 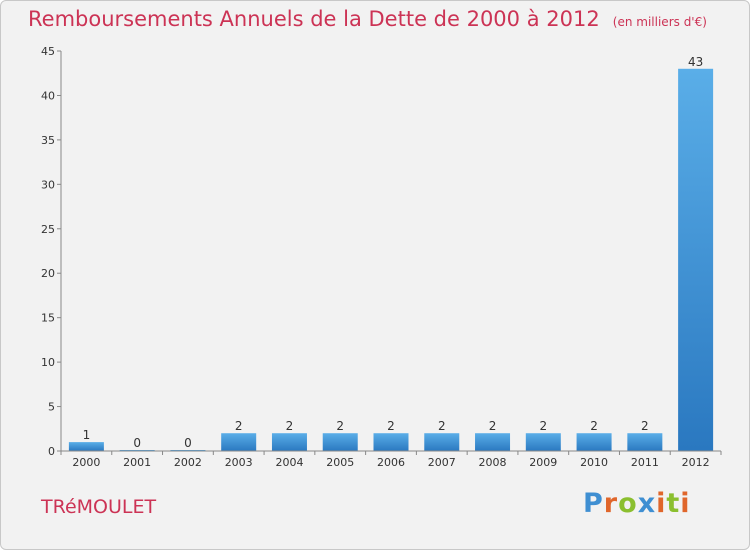 What do you see at coordinates (493, 462) in the screenshot?
I see `x-tick-label: 2008` at bounding box center [493, 462].